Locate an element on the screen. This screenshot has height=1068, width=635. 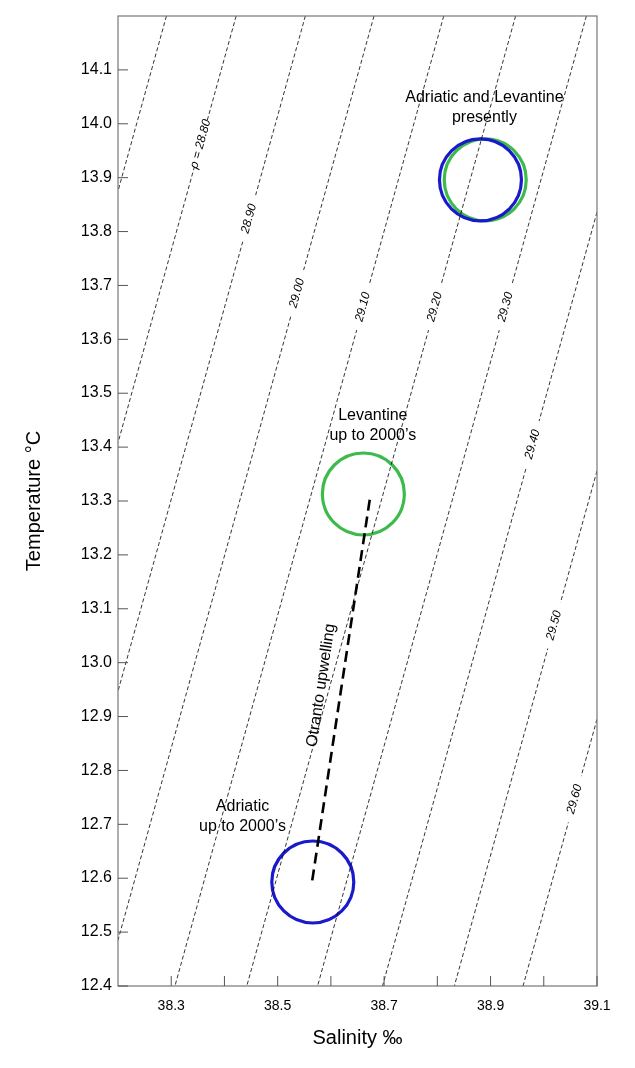
y-tick-label: 13.5 is located at coordinates (96, 392).